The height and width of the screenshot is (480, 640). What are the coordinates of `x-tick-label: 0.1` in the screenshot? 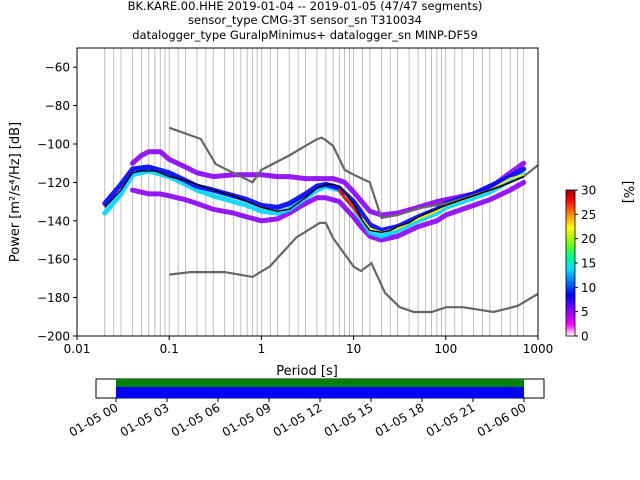 It's located at (169, 349).